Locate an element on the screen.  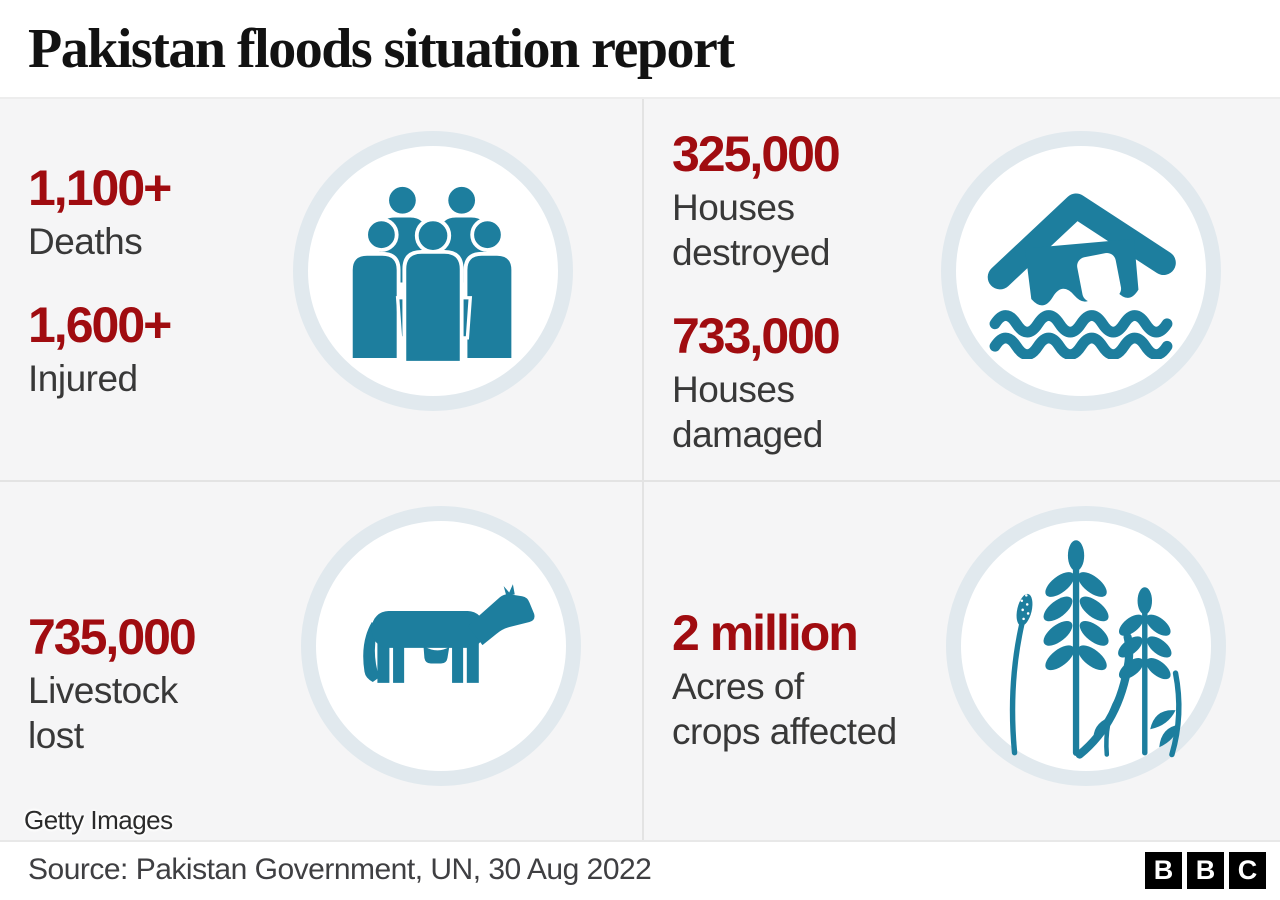
stat-houses-damaged: 733,000 Houses damaged is located at coordinates (756, 382).